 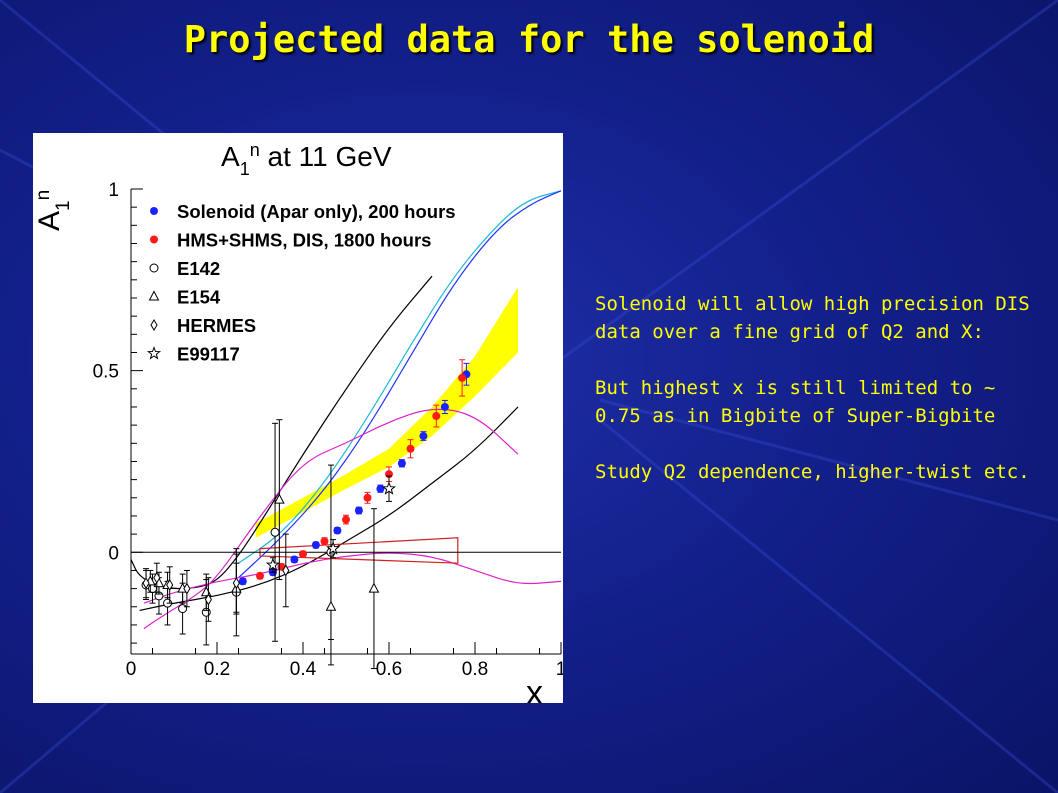 I want to click on svg-text: A1n, so click(x=53, y=210).